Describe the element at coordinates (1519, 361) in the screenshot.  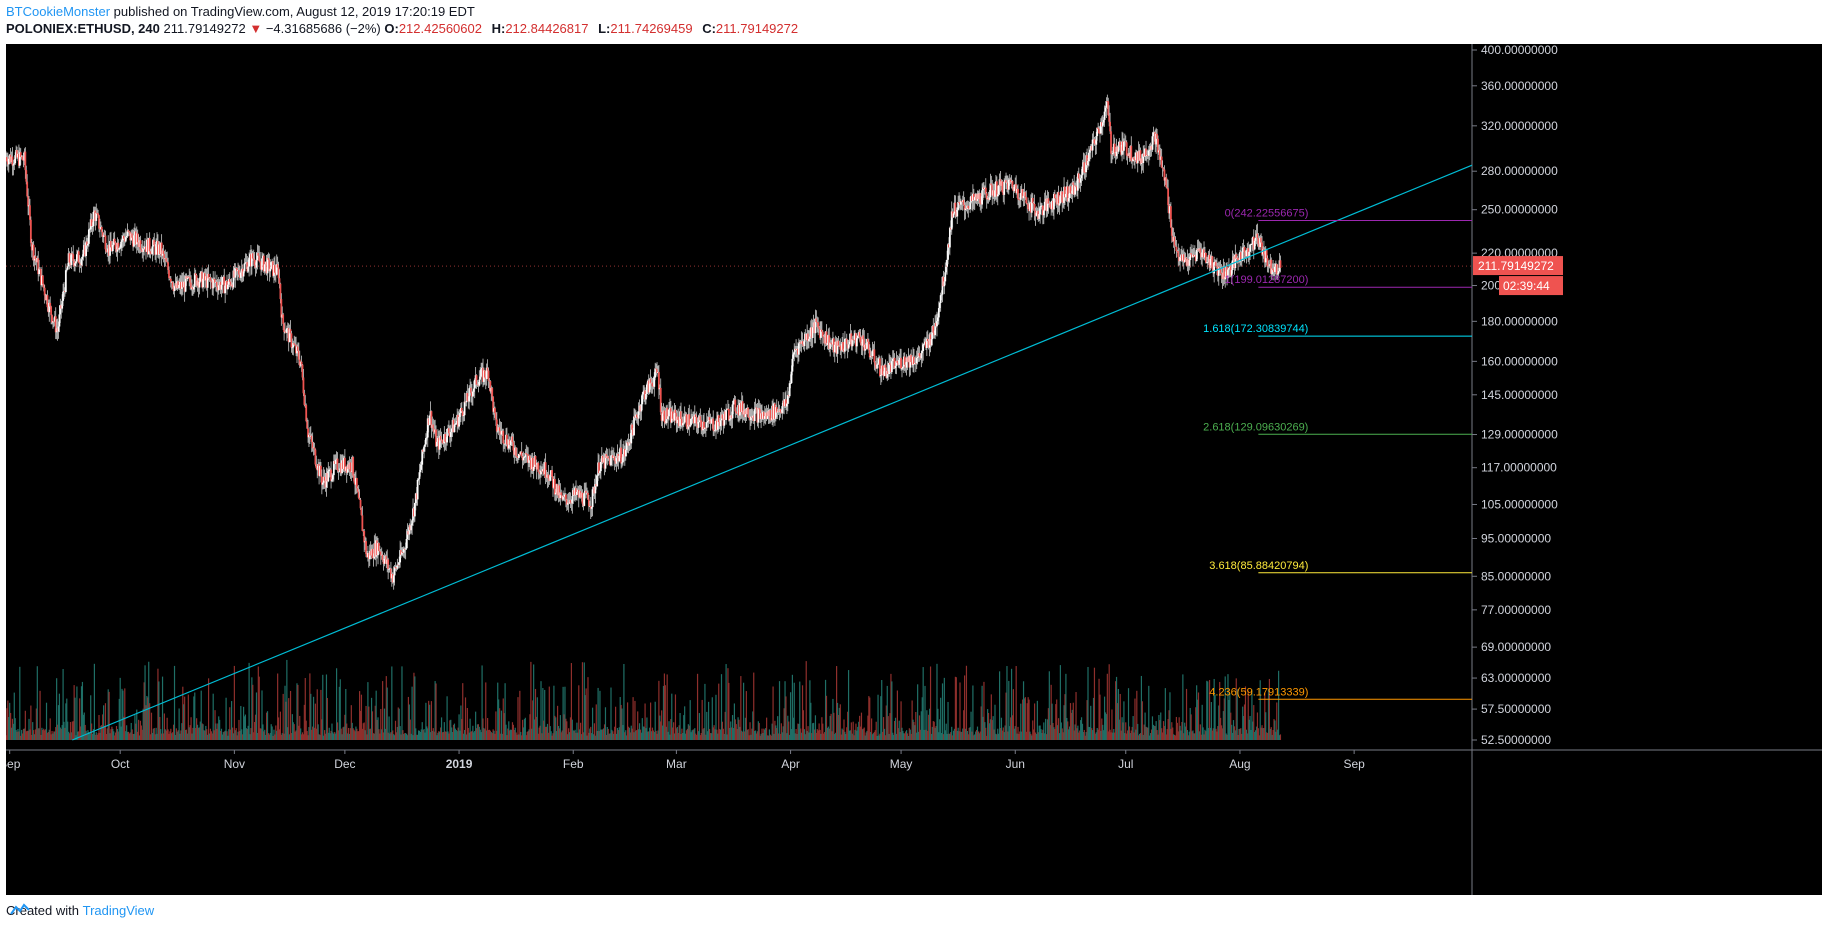
I see `y-tick-label: 160.00000000` at that location.